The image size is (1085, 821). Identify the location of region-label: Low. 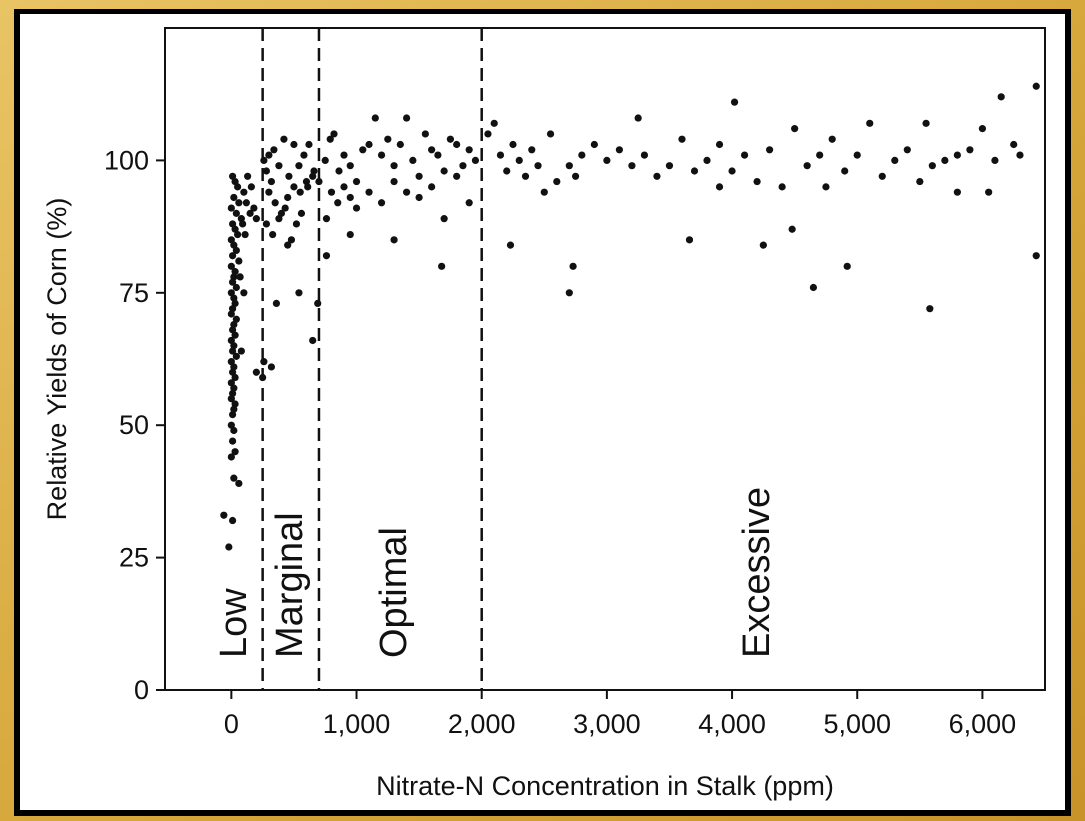
(234, 623).